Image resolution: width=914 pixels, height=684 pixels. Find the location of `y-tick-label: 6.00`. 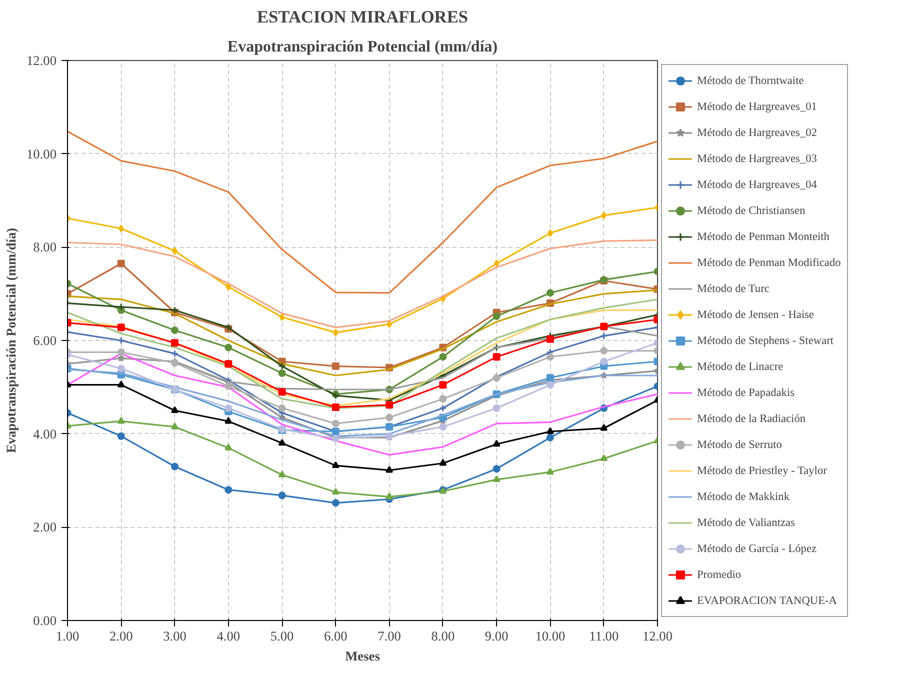

y-tick-label: 6.00 is located at coordinates (45, 340).